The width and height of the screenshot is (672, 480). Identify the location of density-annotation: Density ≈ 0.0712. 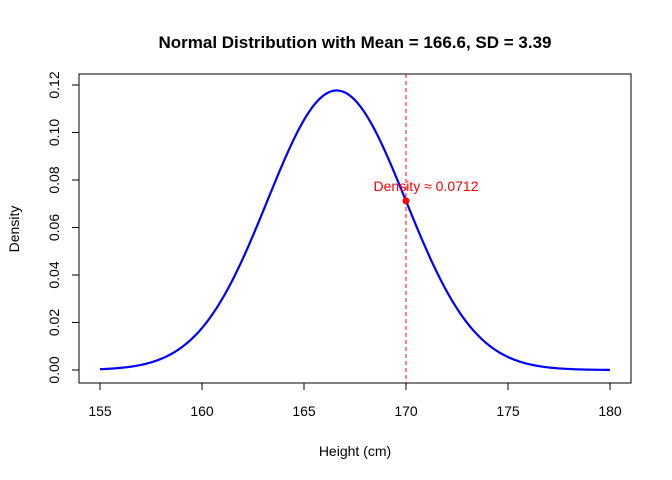
(426, 186).